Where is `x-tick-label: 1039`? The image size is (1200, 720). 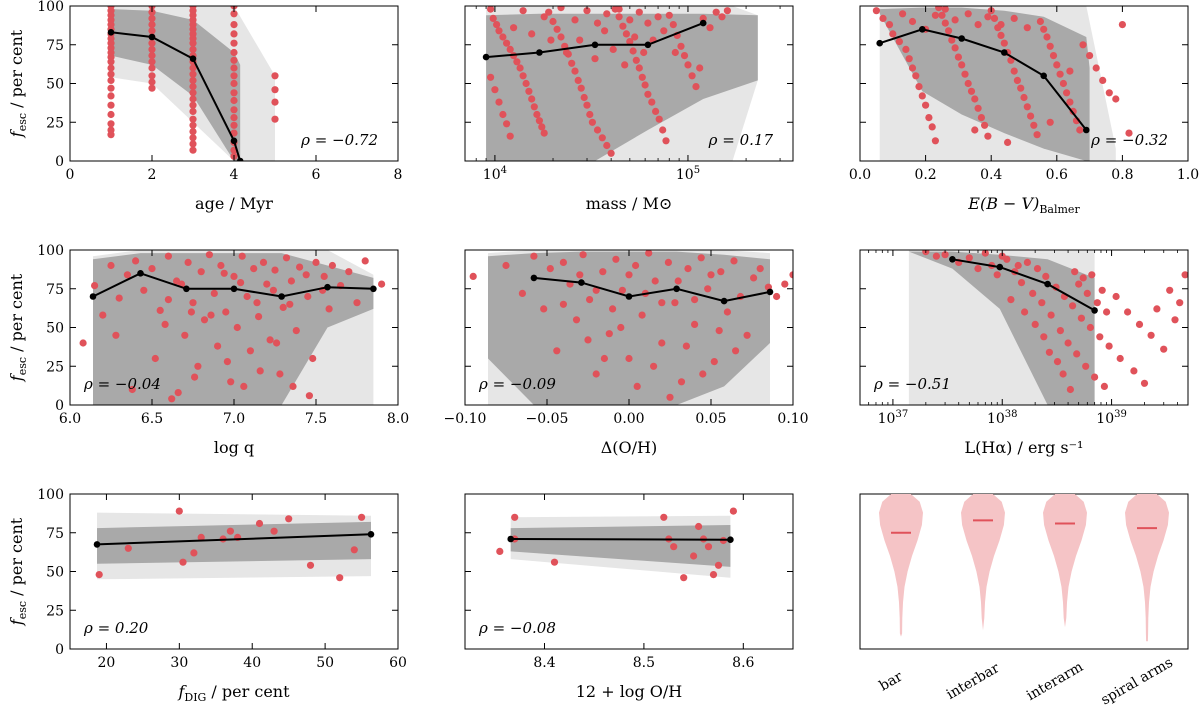
x-tick-label: 1039 is located at coordinates (1111, 418).